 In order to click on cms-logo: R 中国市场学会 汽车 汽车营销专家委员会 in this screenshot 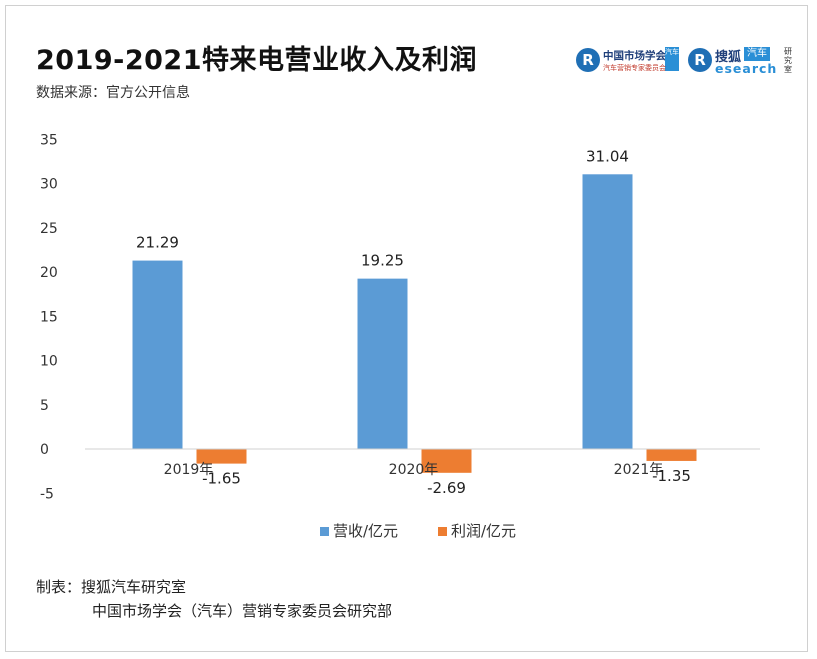, I will do `click(632, 62)`.